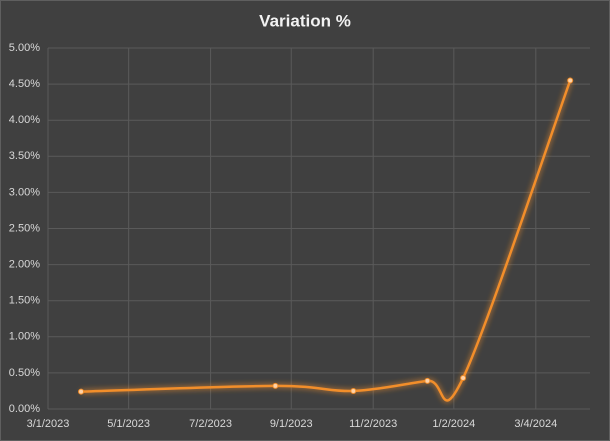 The width and height of the screenshot is (610, 441). Describe the element at coordinates (24, 265) in the screenshot. I see `y-tick-label: 2.00%` at that location.